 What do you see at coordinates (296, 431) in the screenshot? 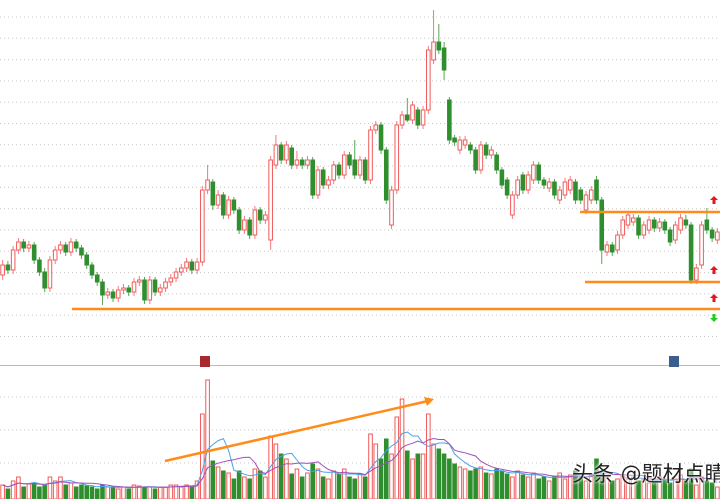
I see `volume-trend-line` at bounding box center [296, 431].